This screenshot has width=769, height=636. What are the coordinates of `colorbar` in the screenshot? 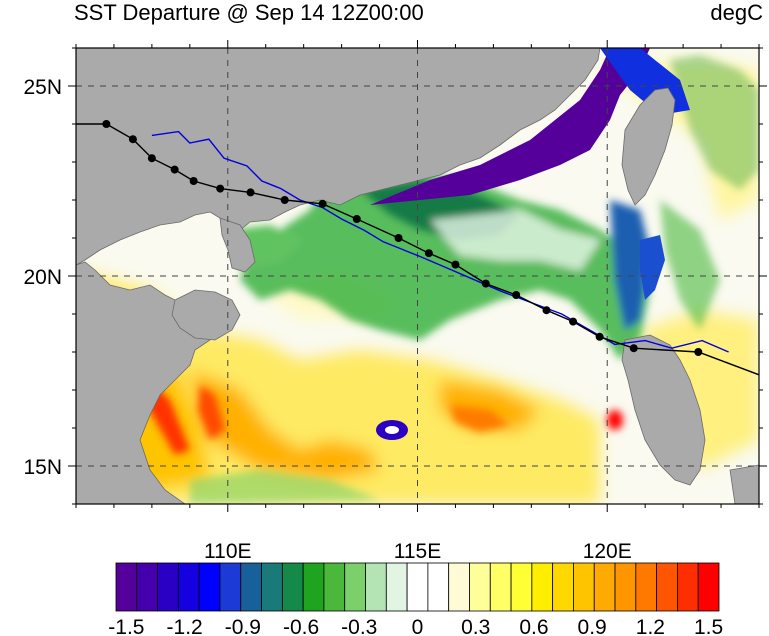 It's located at (417, 587).